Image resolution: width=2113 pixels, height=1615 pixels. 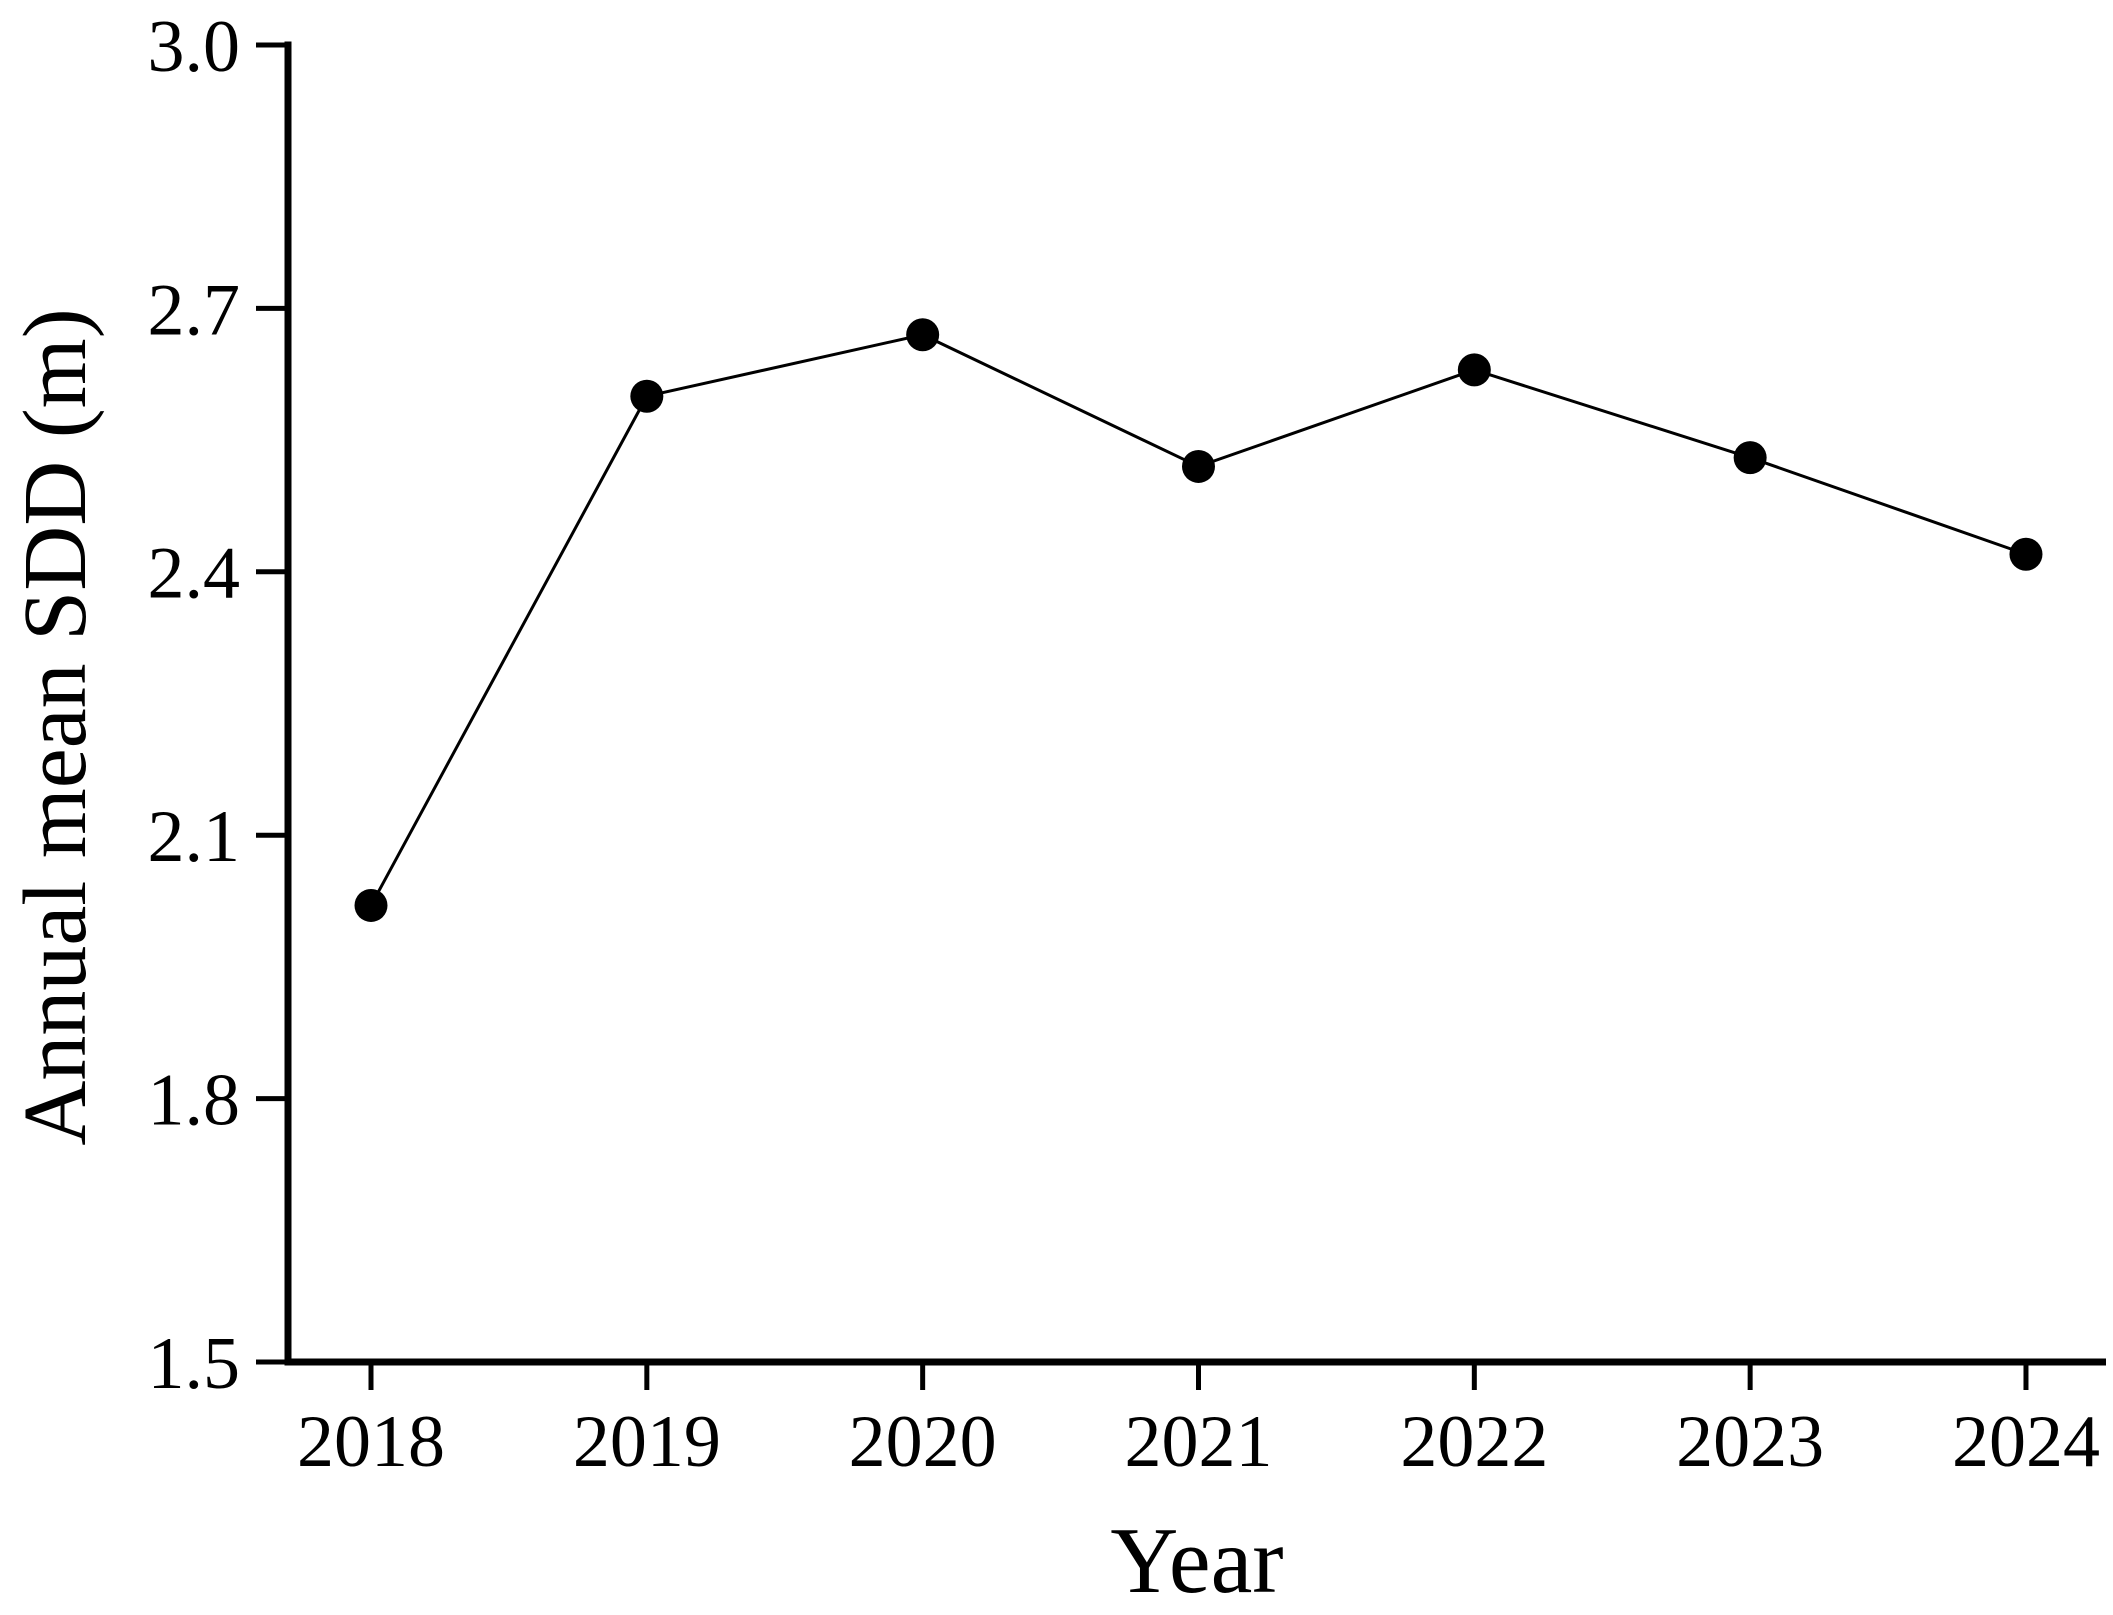 What do you see at coordinates (647, 396) in the screenshot?
I see `data-point-2019` at bounding box center [647, 396].